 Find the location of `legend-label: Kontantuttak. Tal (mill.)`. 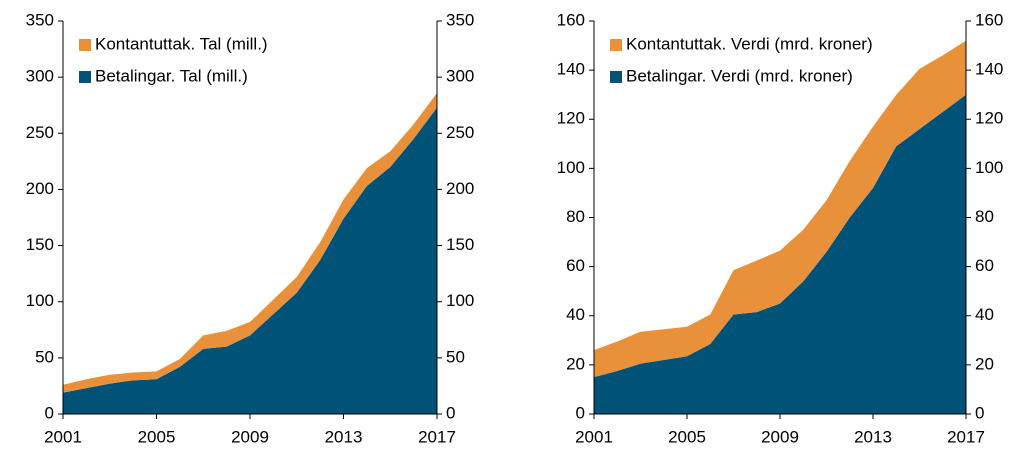

legend-label: Kontantuttak. Tal (mill.) is located at coordinates (181, 43).